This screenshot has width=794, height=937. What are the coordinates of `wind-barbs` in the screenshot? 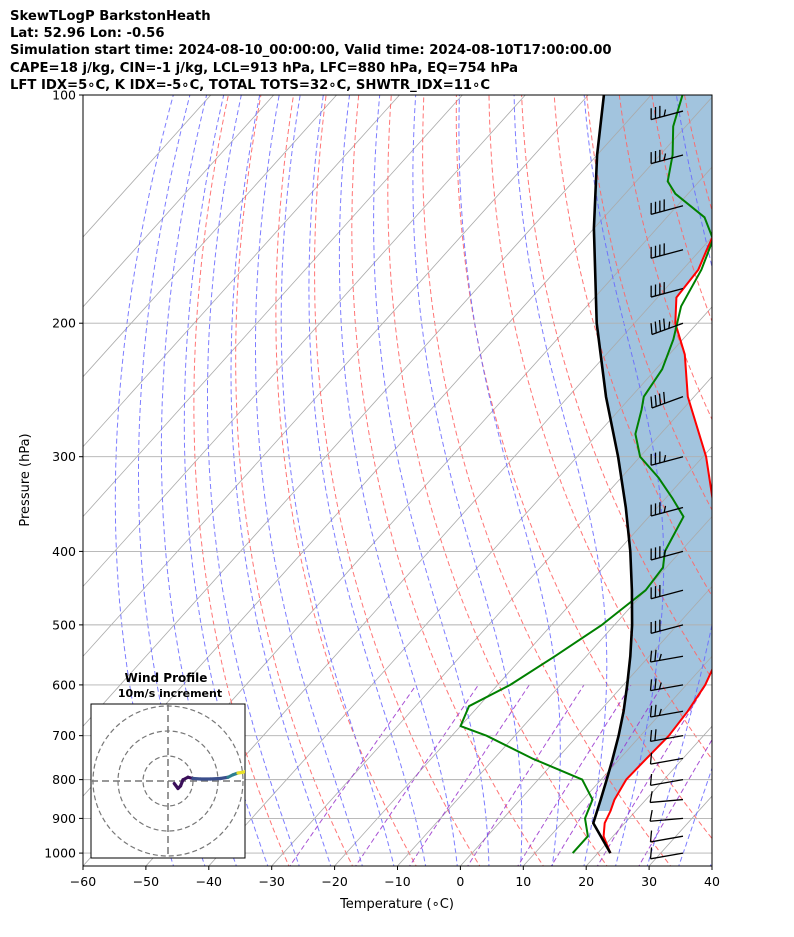 It's located at (666, 482).